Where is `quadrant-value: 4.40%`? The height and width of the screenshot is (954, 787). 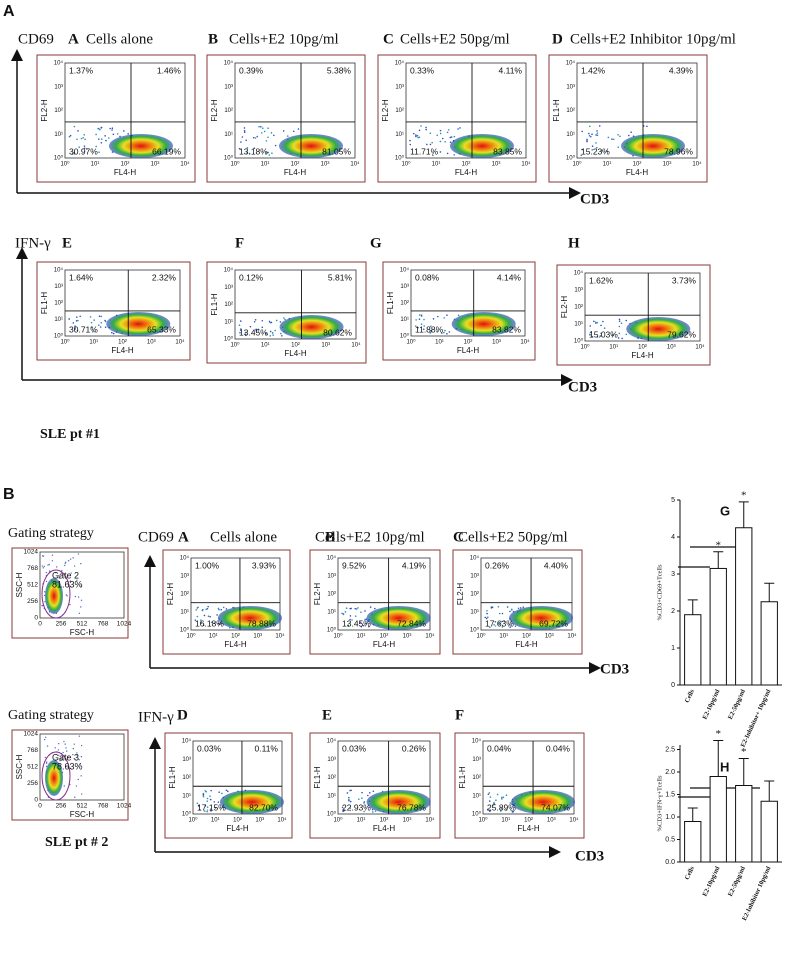
quadrant-value: 4.40% is located at coordinates (556, 565).